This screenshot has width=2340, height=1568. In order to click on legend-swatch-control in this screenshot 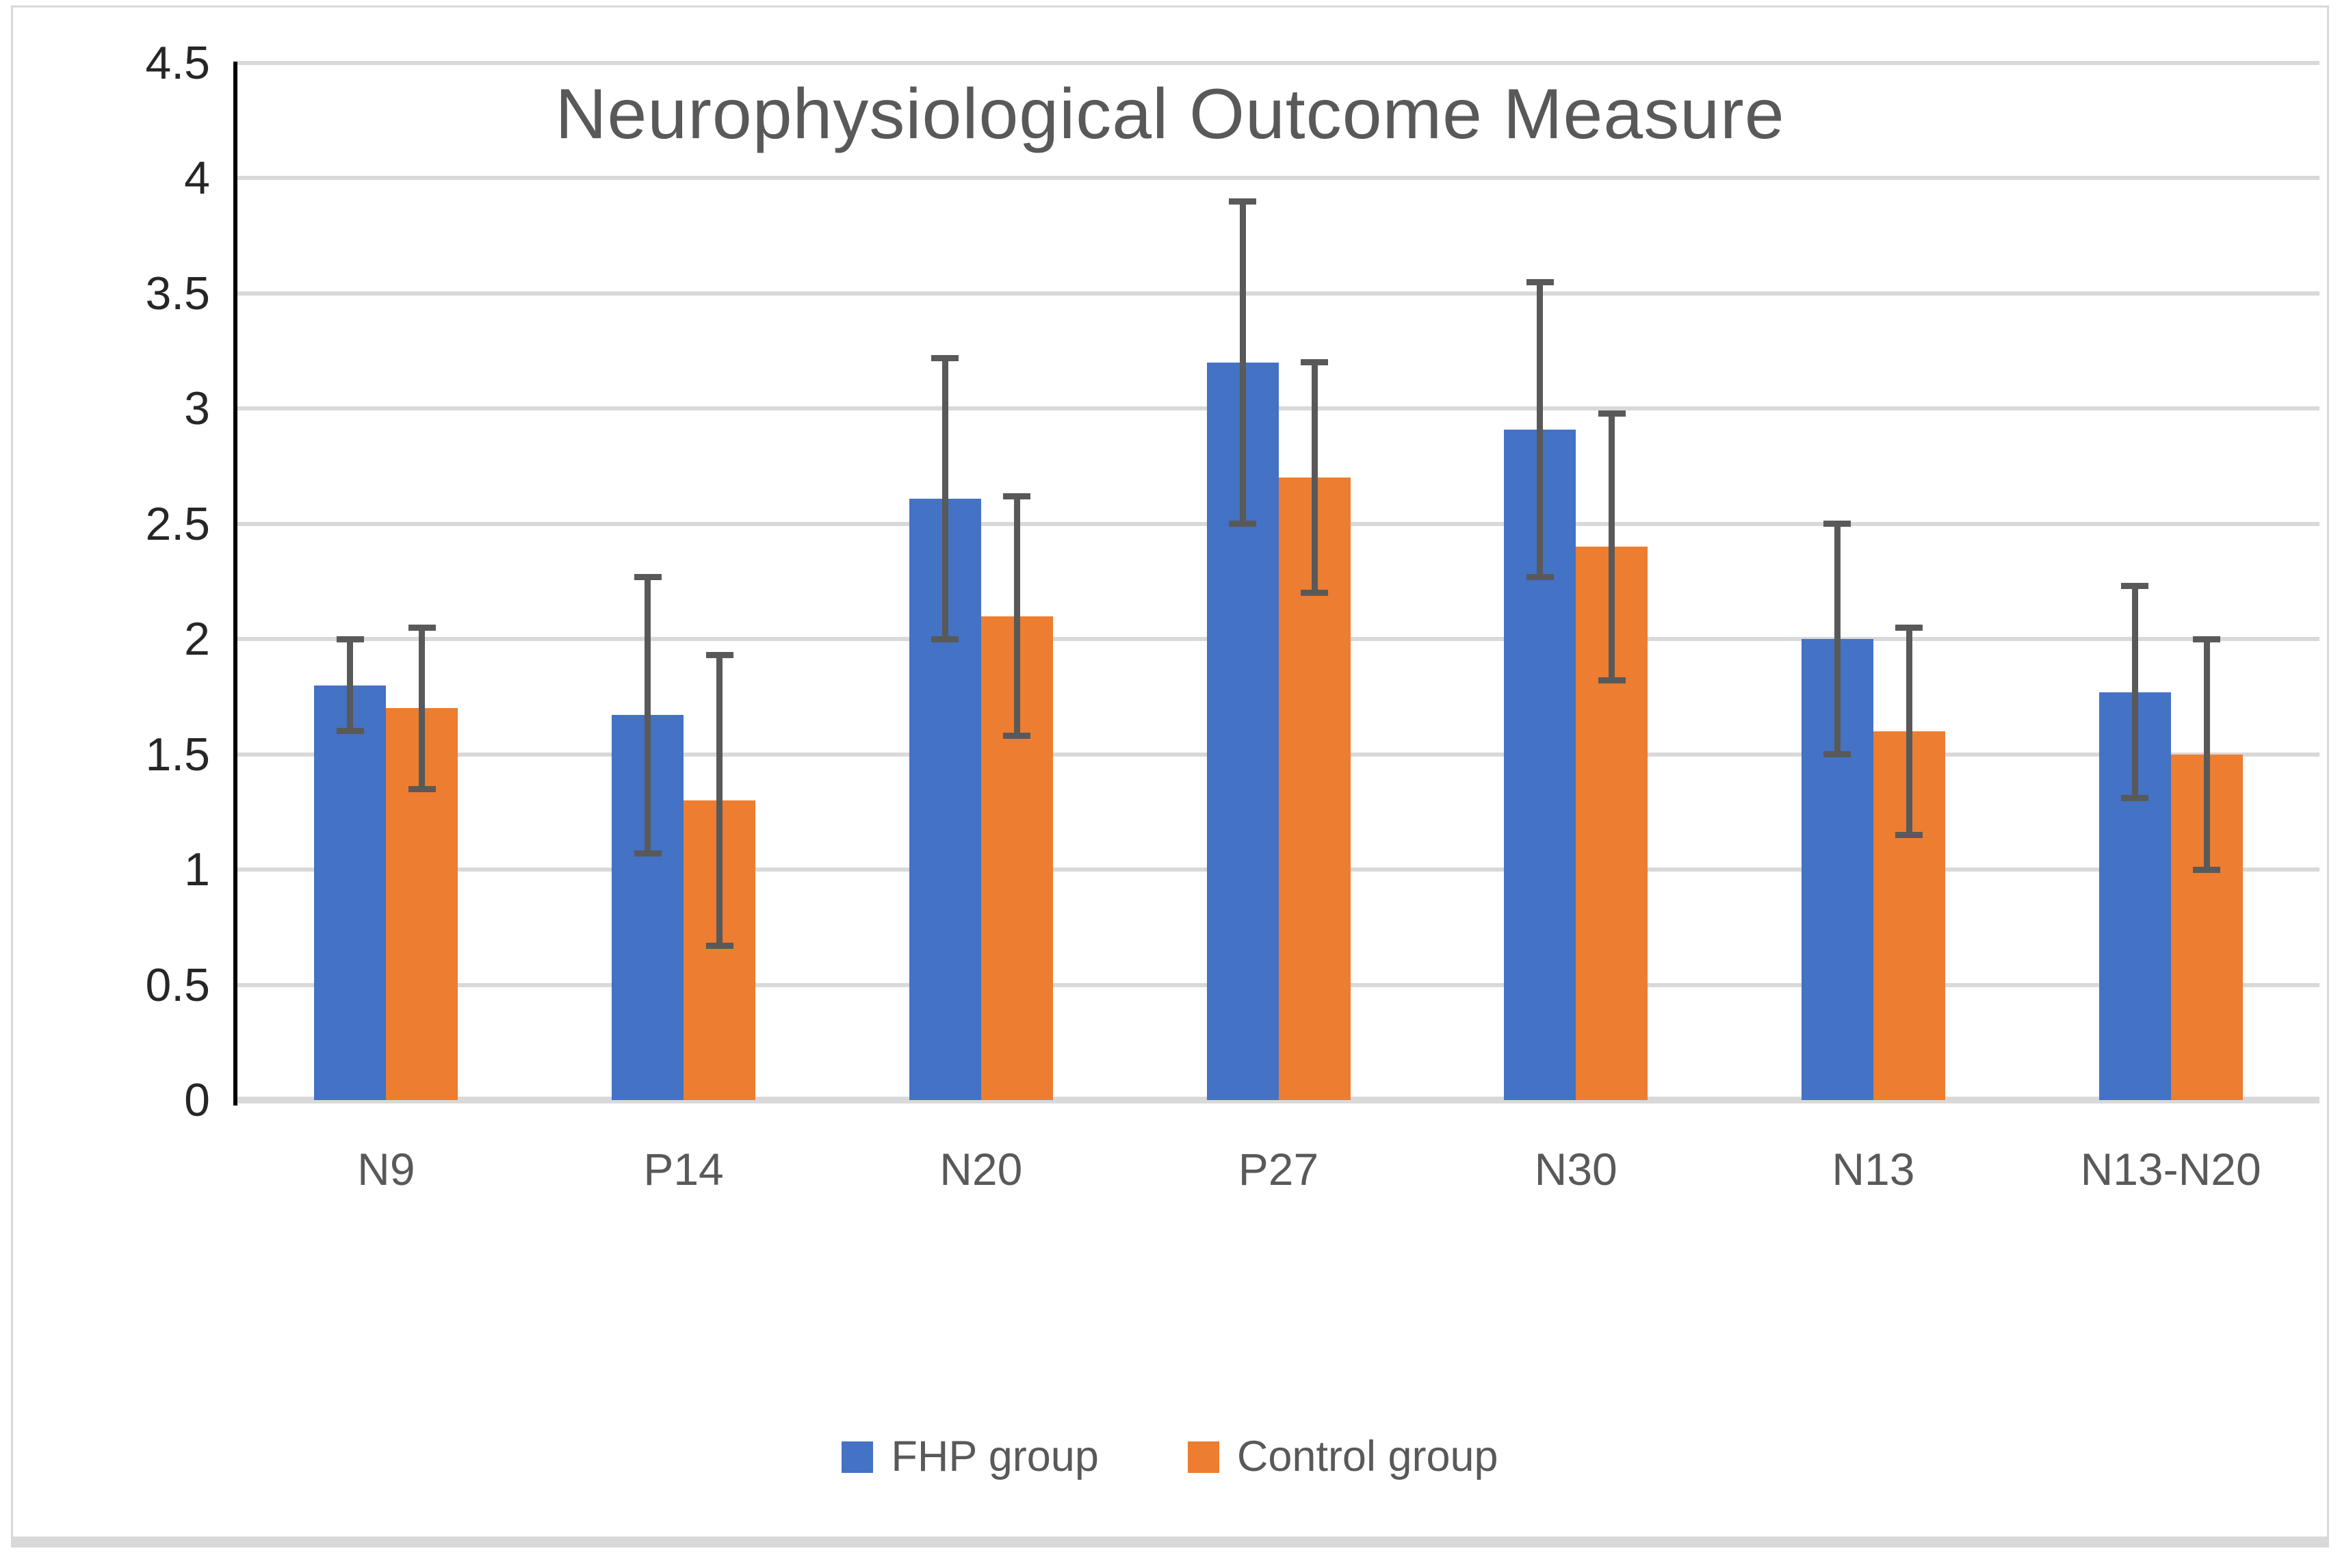, I will do `click(1203, 1457)`.